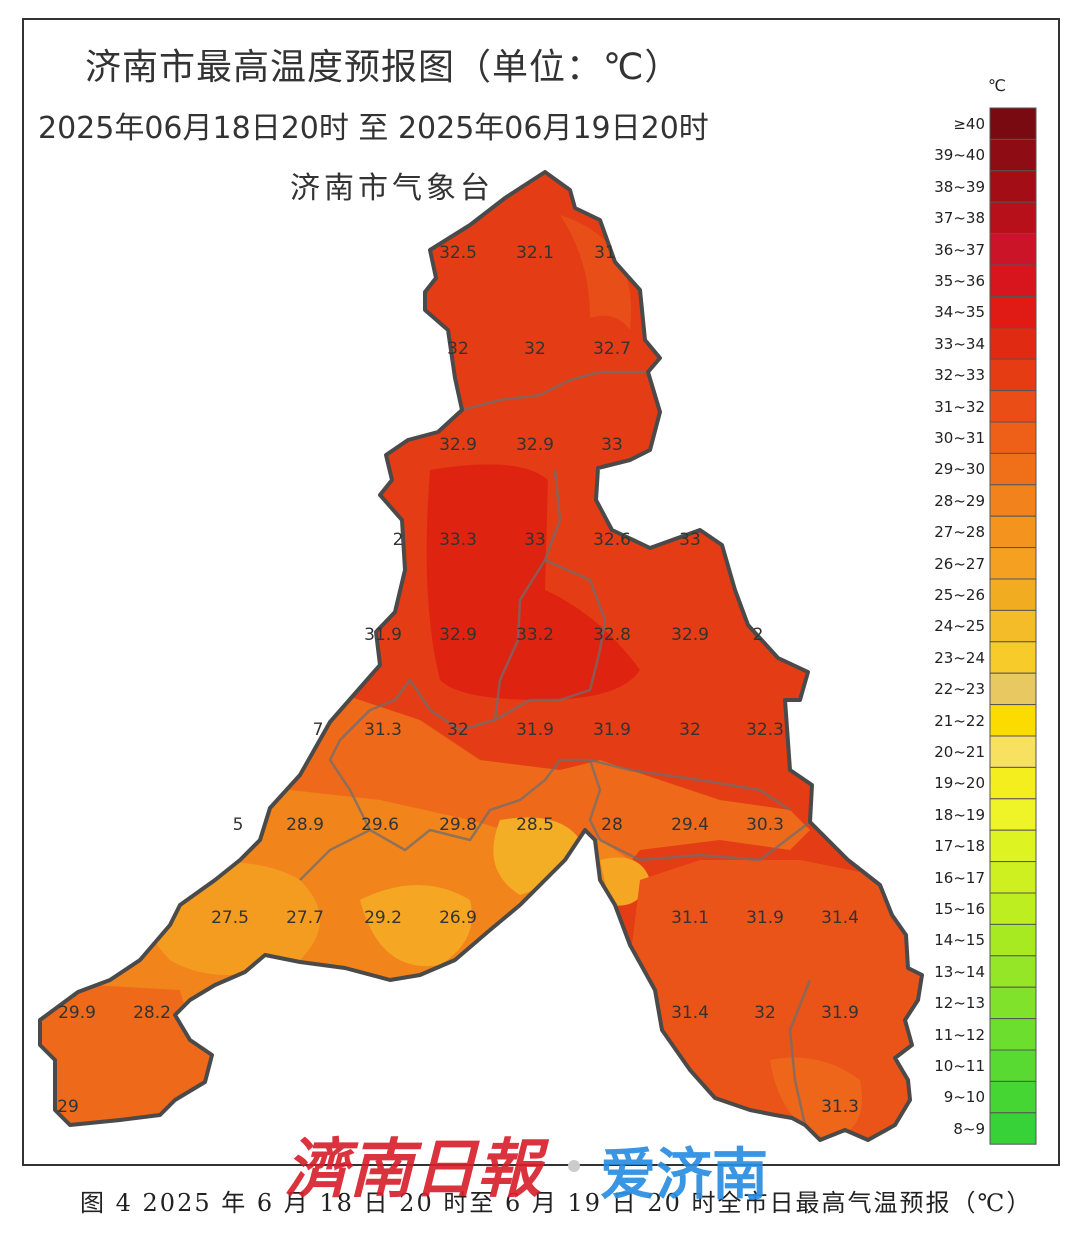 Image resolution: width=1080 pixels, height=1251 pixels. Describe the element at coordinates (535, 635) in the screenshot. I see `temperature-value: 33.2` at that location.